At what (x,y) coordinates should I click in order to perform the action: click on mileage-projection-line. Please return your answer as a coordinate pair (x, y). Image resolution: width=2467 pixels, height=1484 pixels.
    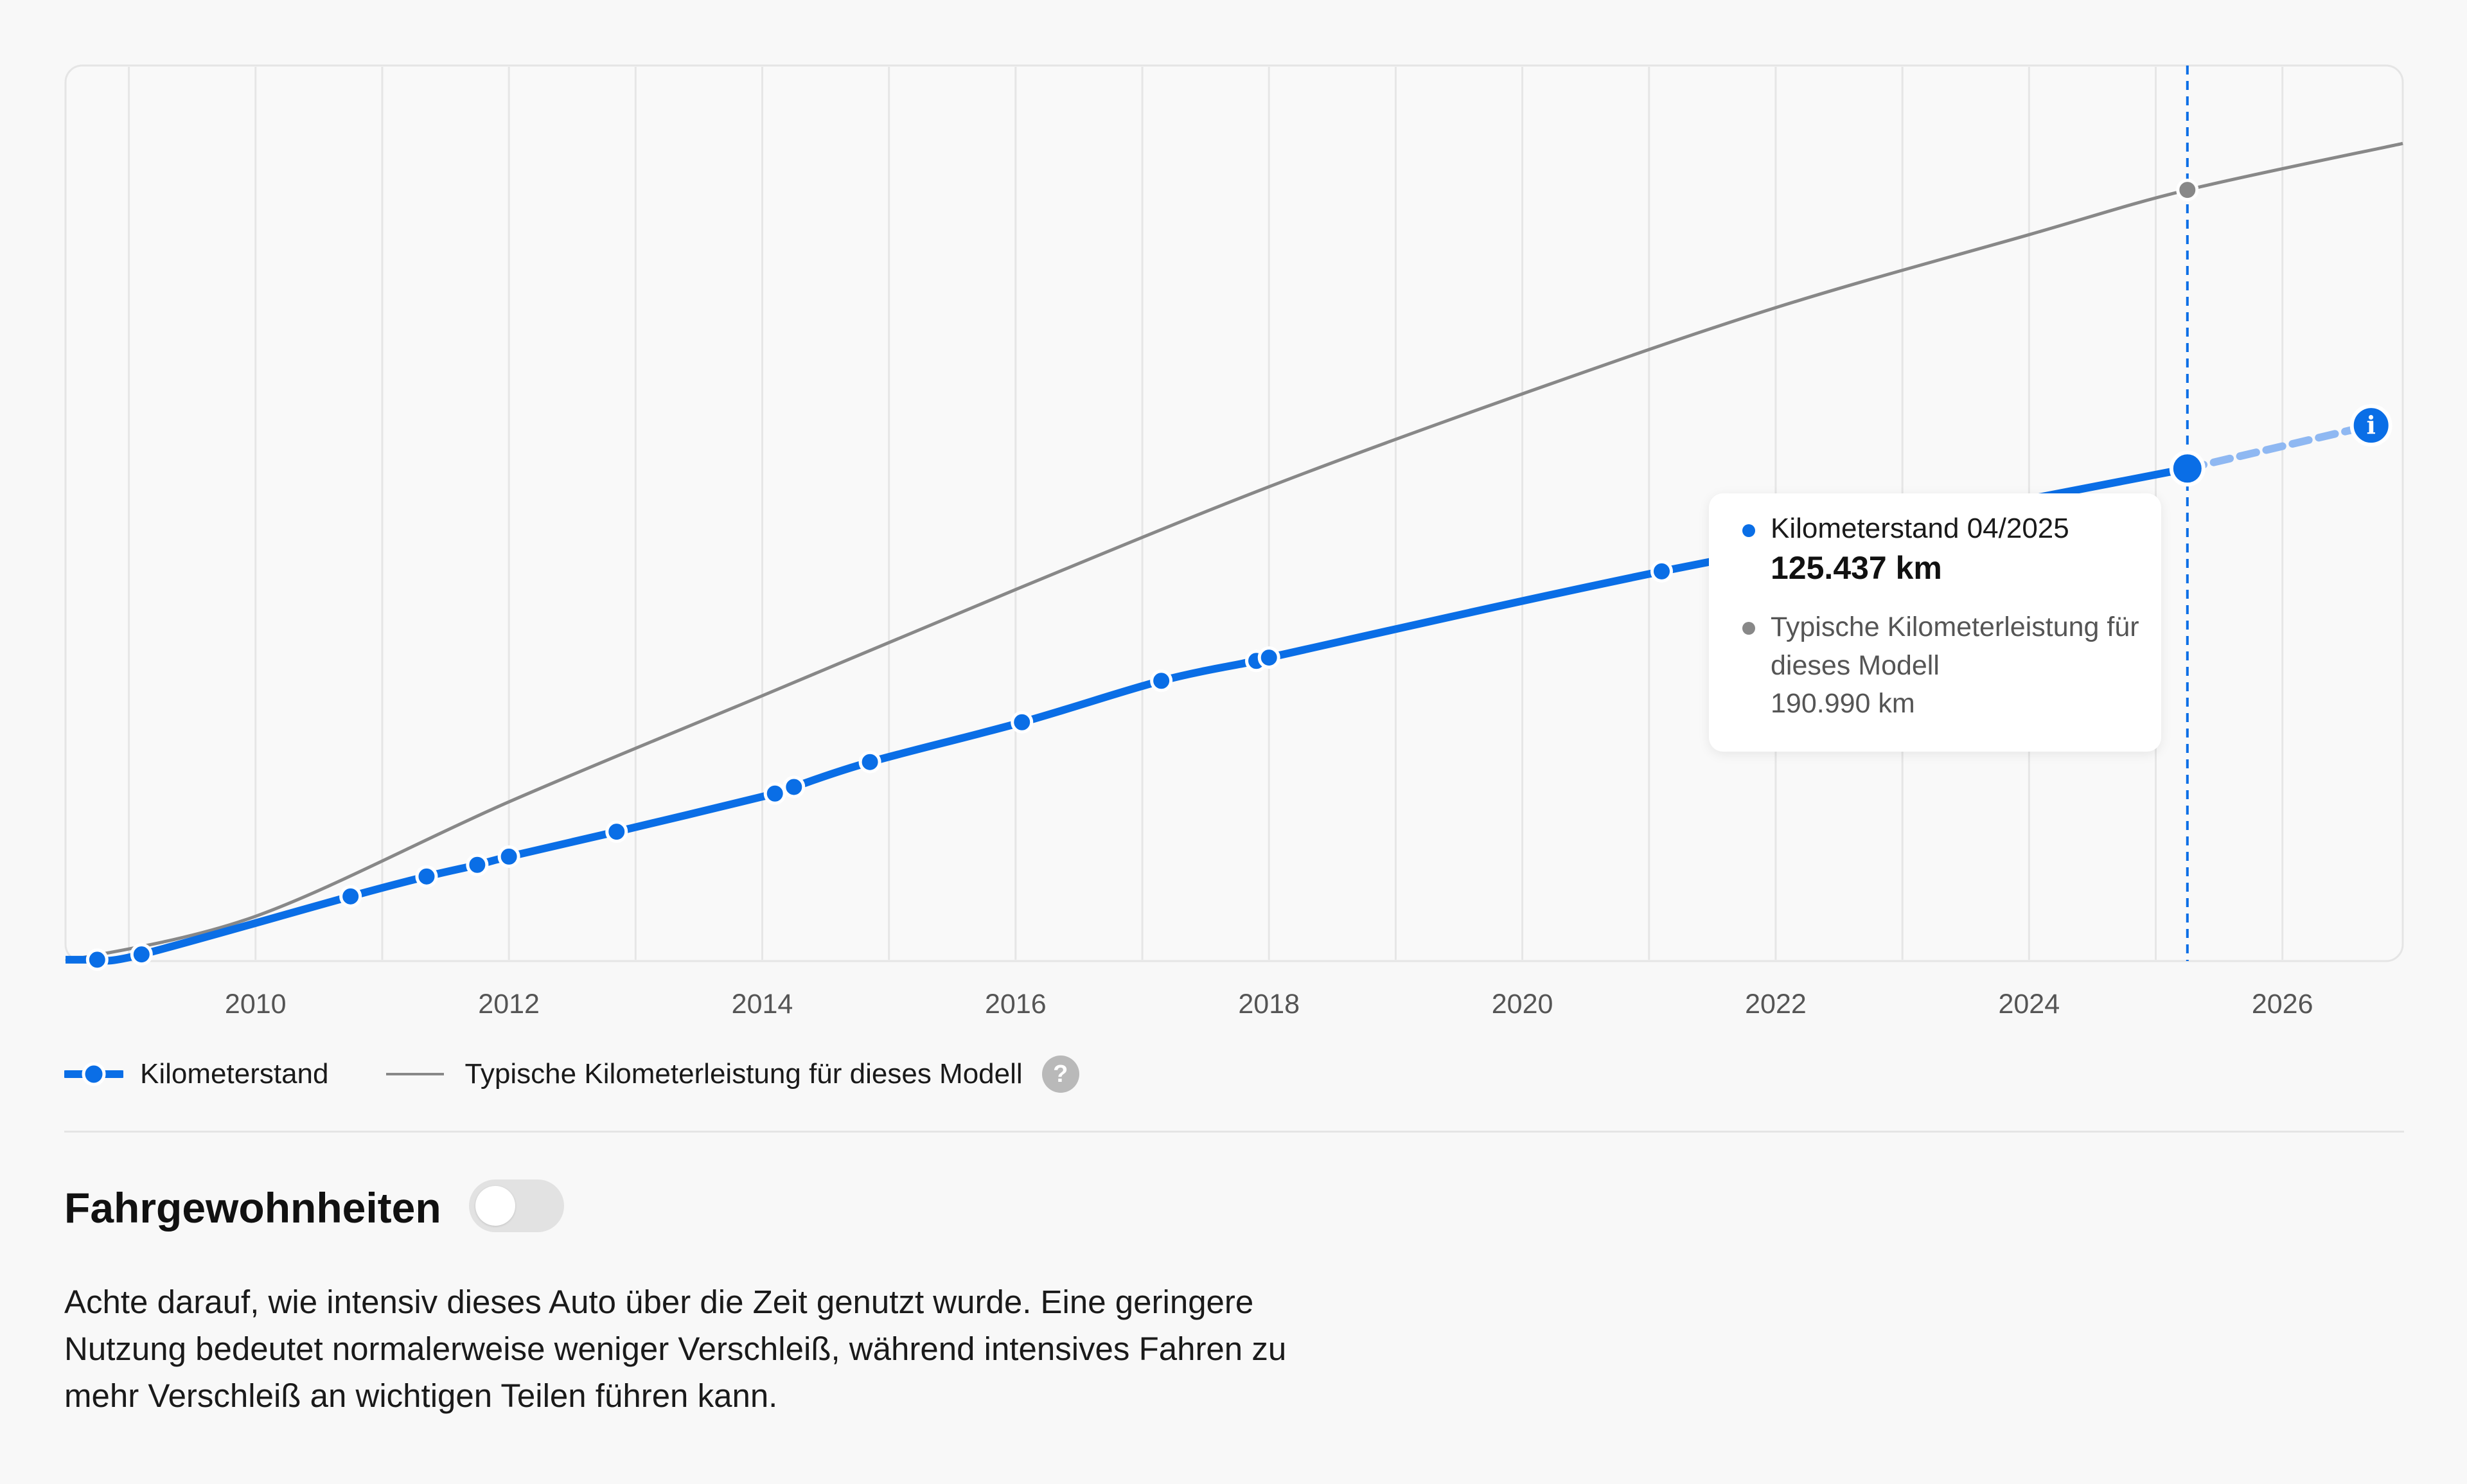
    Looking at the image, I should click on (2279, 447).